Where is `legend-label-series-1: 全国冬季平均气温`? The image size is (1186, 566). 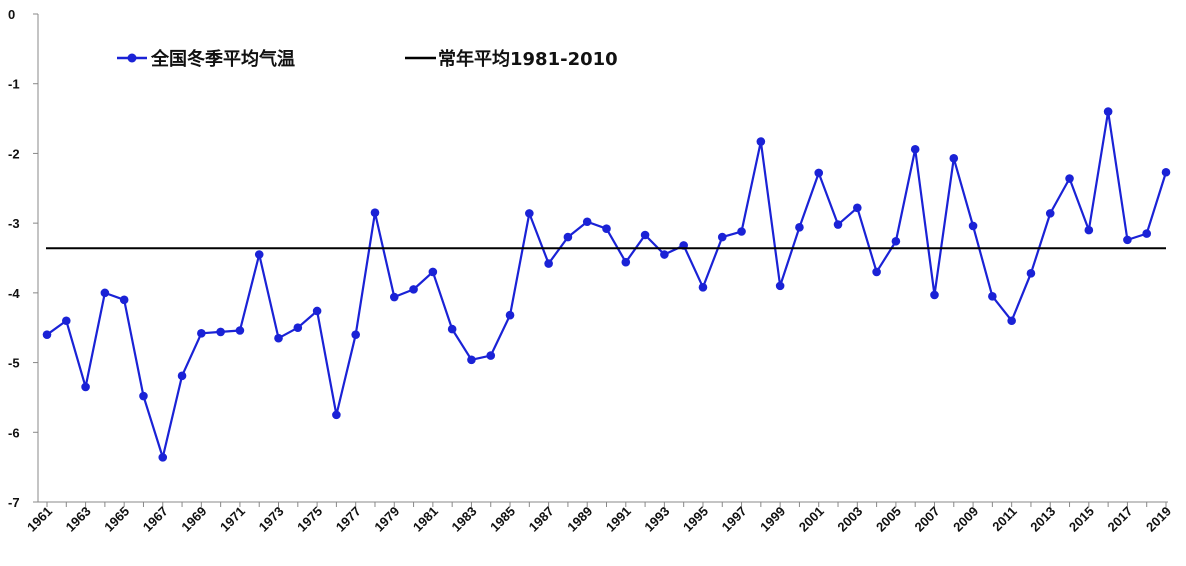 legend-label-series-1: 全国冬季平均气温 is located at coordinates (222, 59).